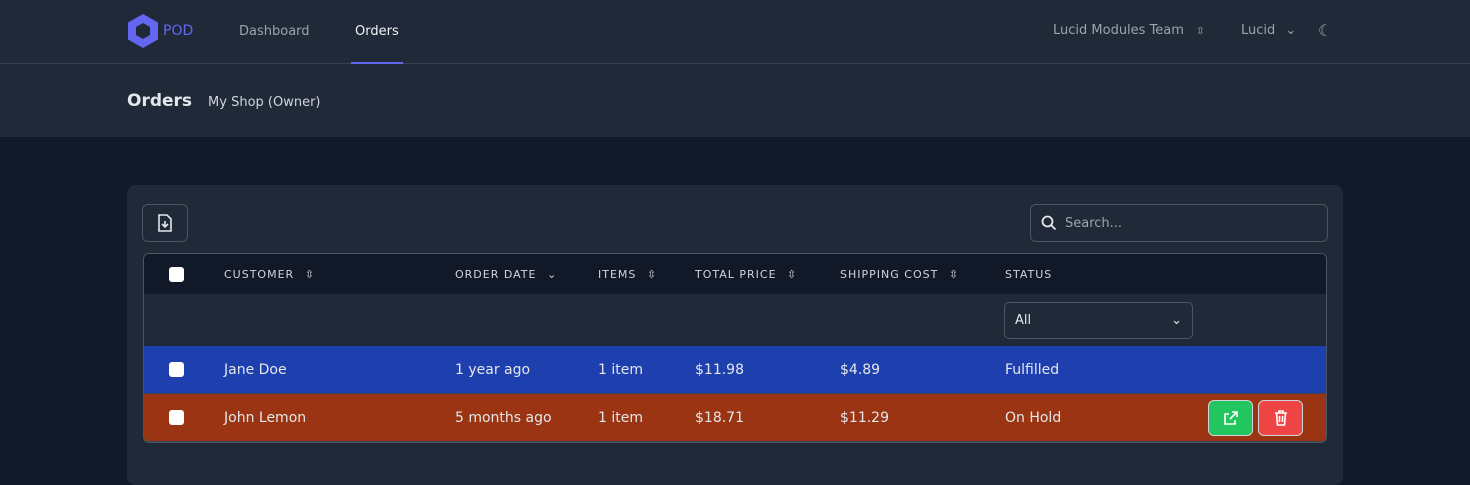 This screenshot has height=485, width=1470. Describe the element at coordinates (1032, 369) in the screenshot. I see `cell-status: Fulfilled` at that location.